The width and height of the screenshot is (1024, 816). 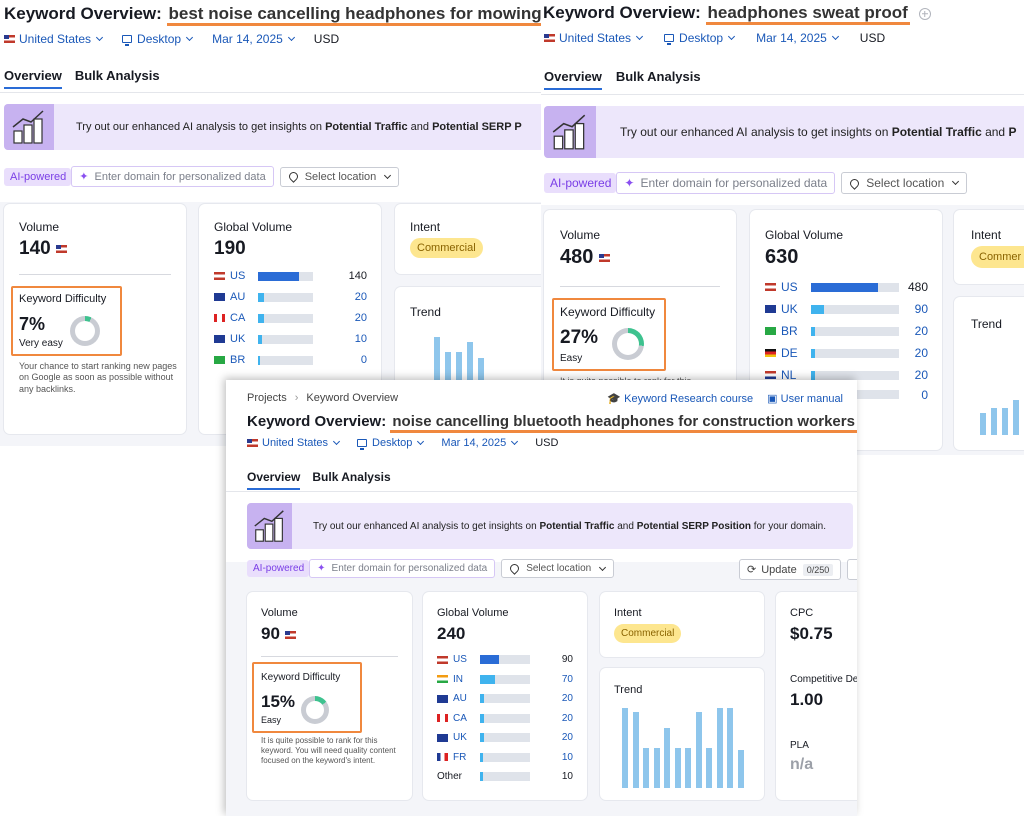 What do you see at coordinates (41, 343) in the screenshot?
I see `kd-level: Very easy` at bounding box center [41, 343].